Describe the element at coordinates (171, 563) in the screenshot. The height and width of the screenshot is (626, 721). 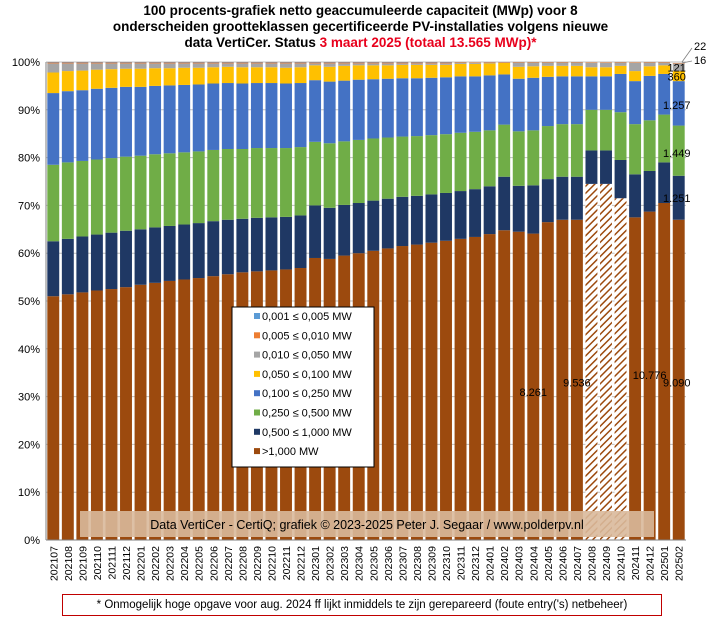
I see `x-tick-label: 202203` at that location.